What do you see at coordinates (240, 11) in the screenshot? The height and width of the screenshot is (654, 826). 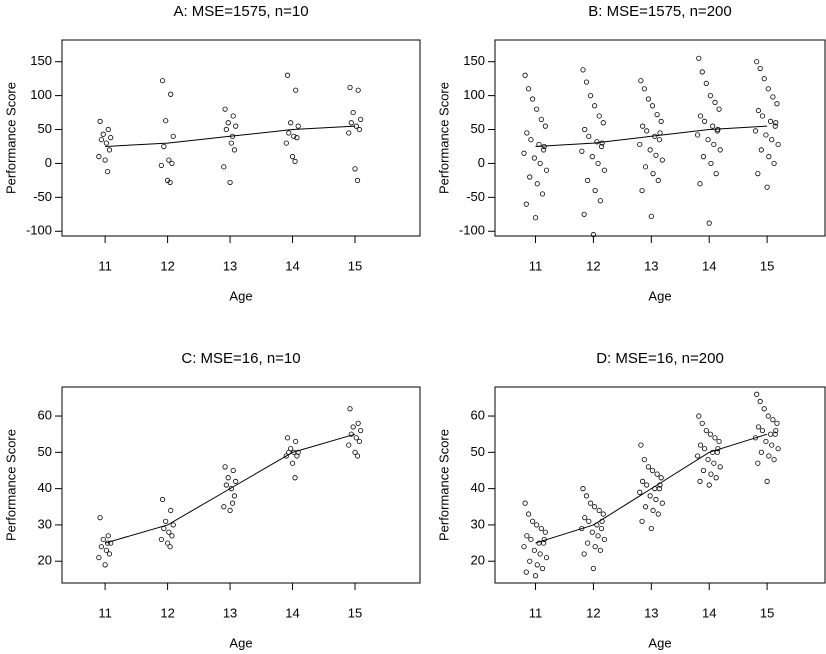 I see `chart-title: A: MSE=1575, n=10` at bounding box center [240, 11].